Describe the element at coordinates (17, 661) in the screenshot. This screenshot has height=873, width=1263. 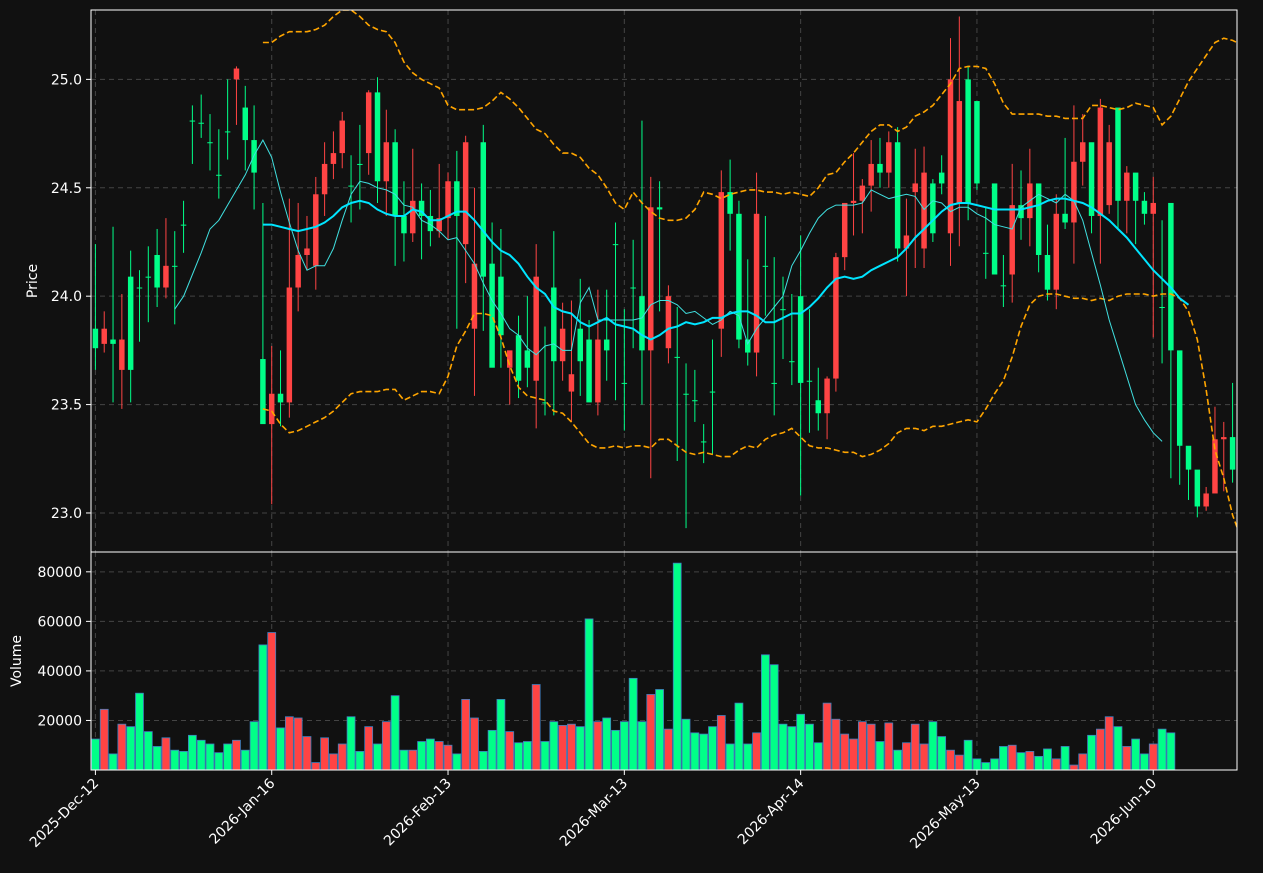
I see `volume-axis-label: Volume` at that location.